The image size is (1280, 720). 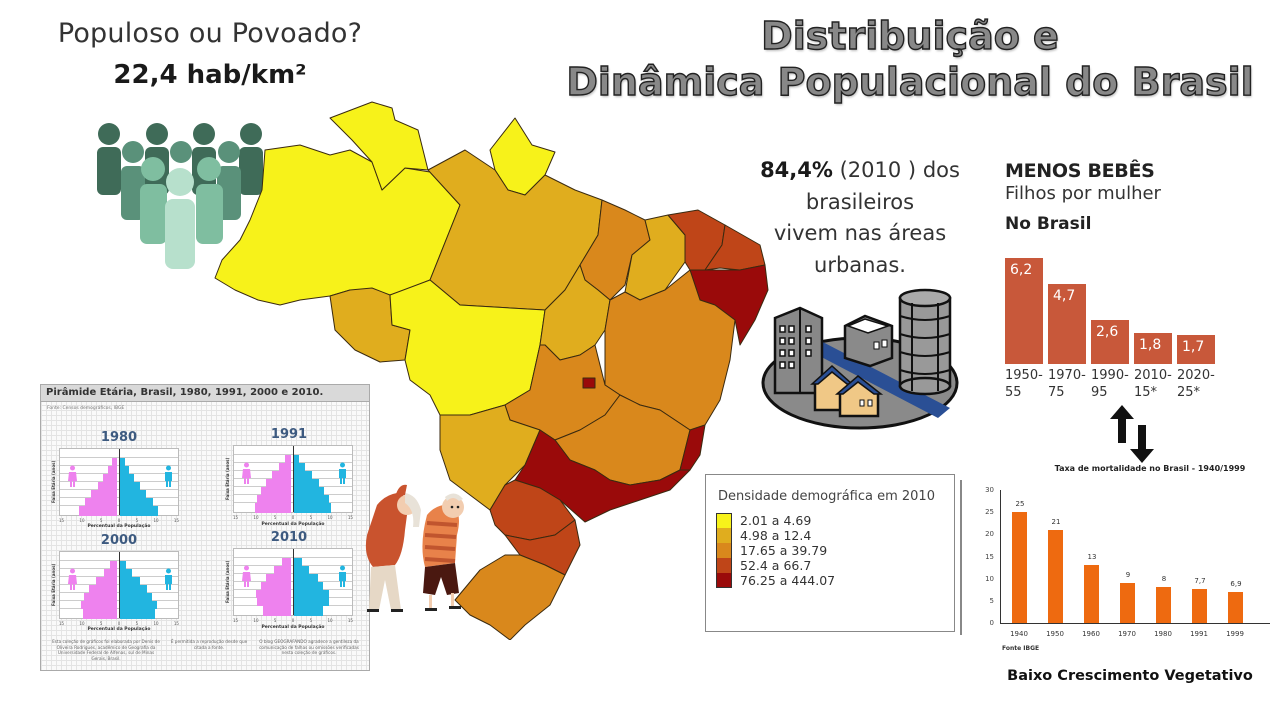 I want to click on fertility-bars: 6,2 4,7 2,6 1,8 1,7, so click(x=1112, y=311).